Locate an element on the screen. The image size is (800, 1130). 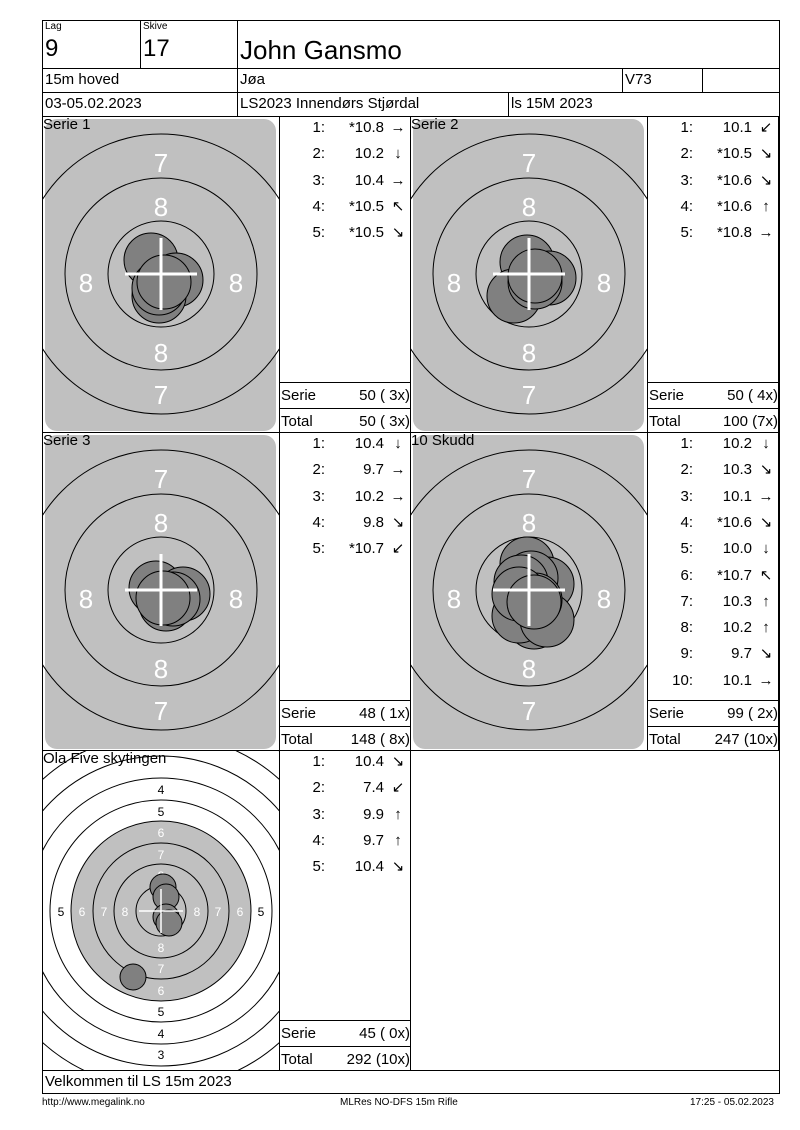
code: V73 is located at coordinates (662, 80).